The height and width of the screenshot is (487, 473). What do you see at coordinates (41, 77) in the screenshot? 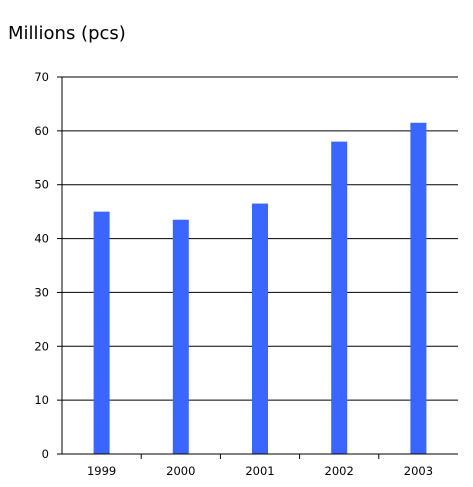
I see `y-tick-label: 70` at bounding box center [41, 77].